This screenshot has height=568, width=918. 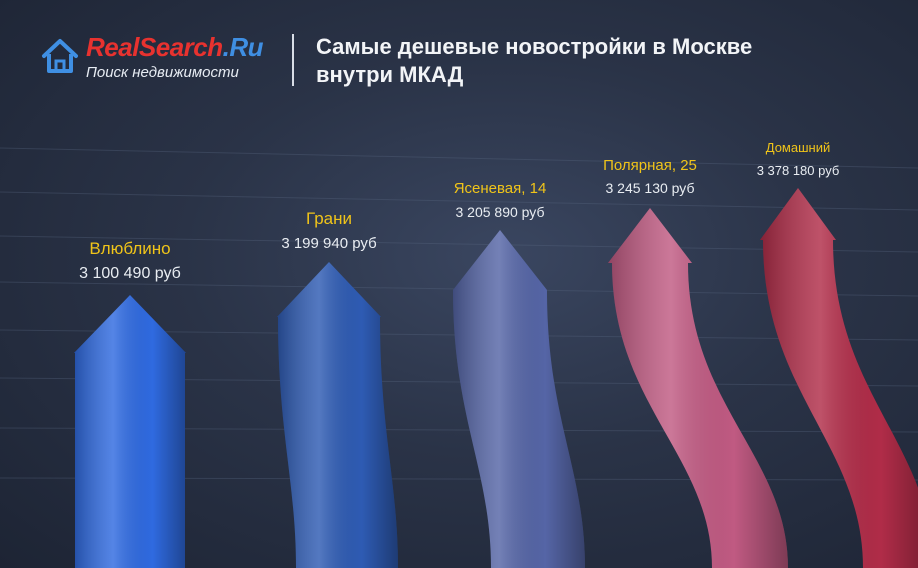 What do you see at coordinates (293, 60) in the screenshot?
I see `header-divider` at bounding box center [293, 60].